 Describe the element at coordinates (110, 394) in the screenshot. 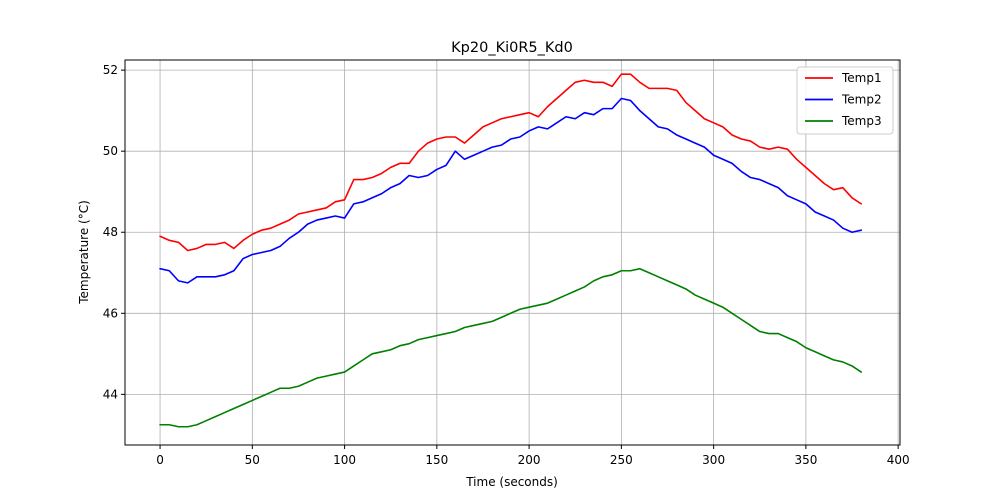

I see `y-tick-label: 44` at that location.